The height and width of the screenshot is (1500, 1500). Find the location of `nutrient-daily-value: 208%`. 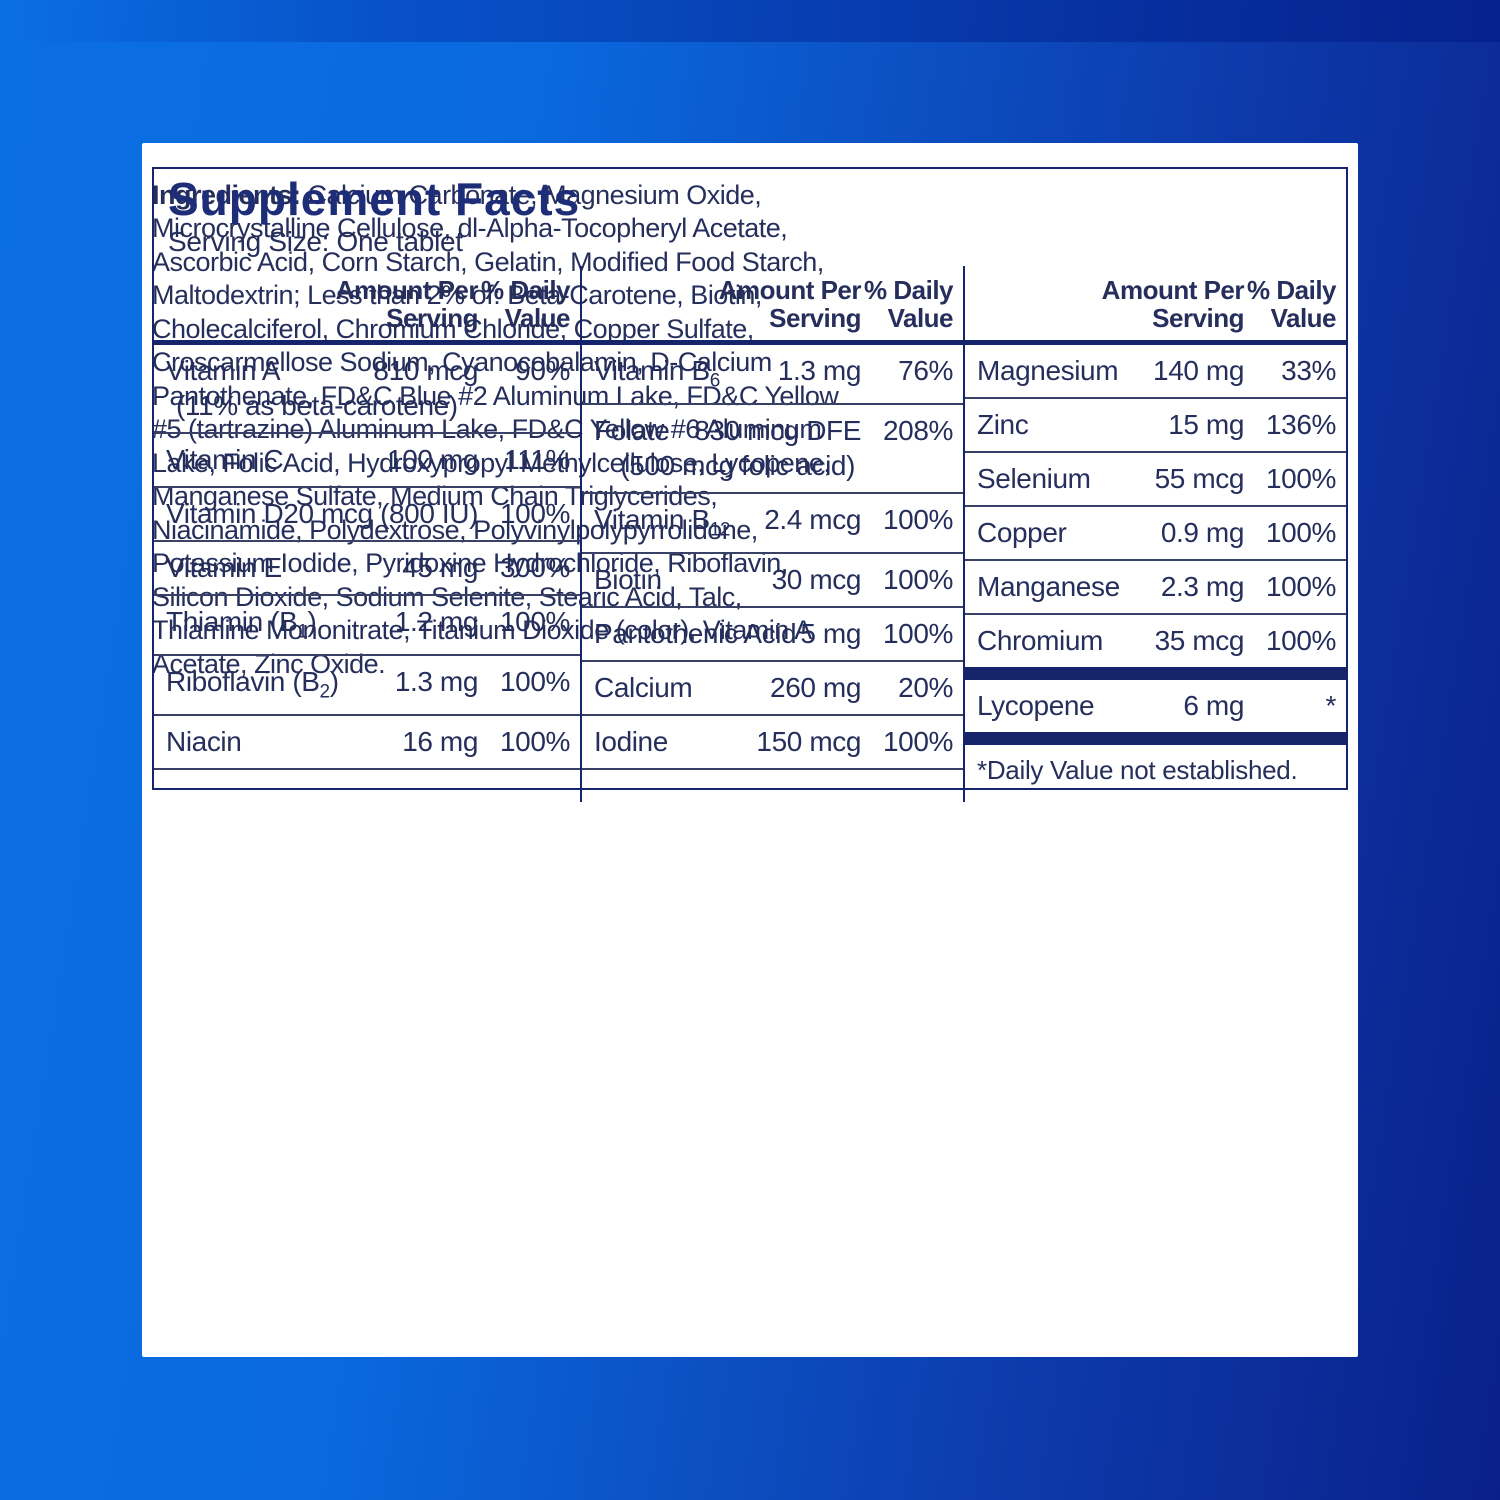

nutrient-daily-value: 208% is located at coordinates (918, 431).